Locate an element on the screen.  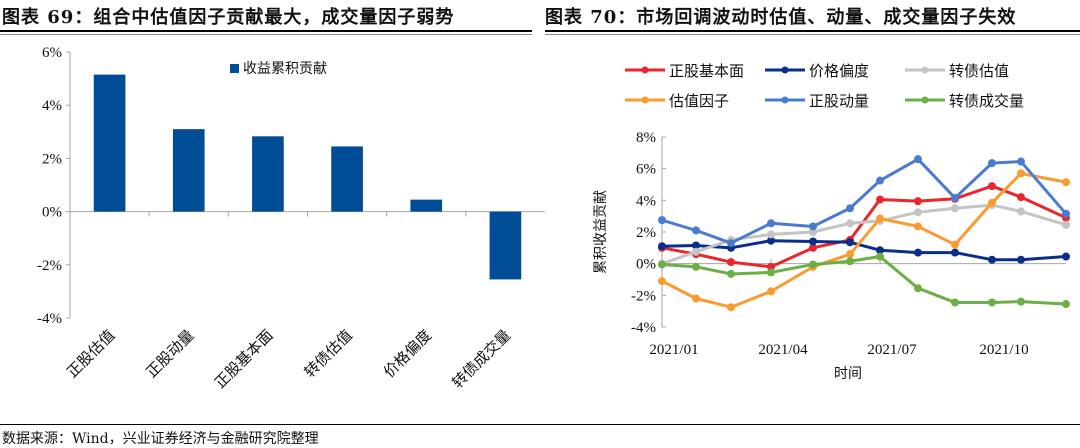
line-x-axis-label: 时间 is located at coordinates (848, 374).